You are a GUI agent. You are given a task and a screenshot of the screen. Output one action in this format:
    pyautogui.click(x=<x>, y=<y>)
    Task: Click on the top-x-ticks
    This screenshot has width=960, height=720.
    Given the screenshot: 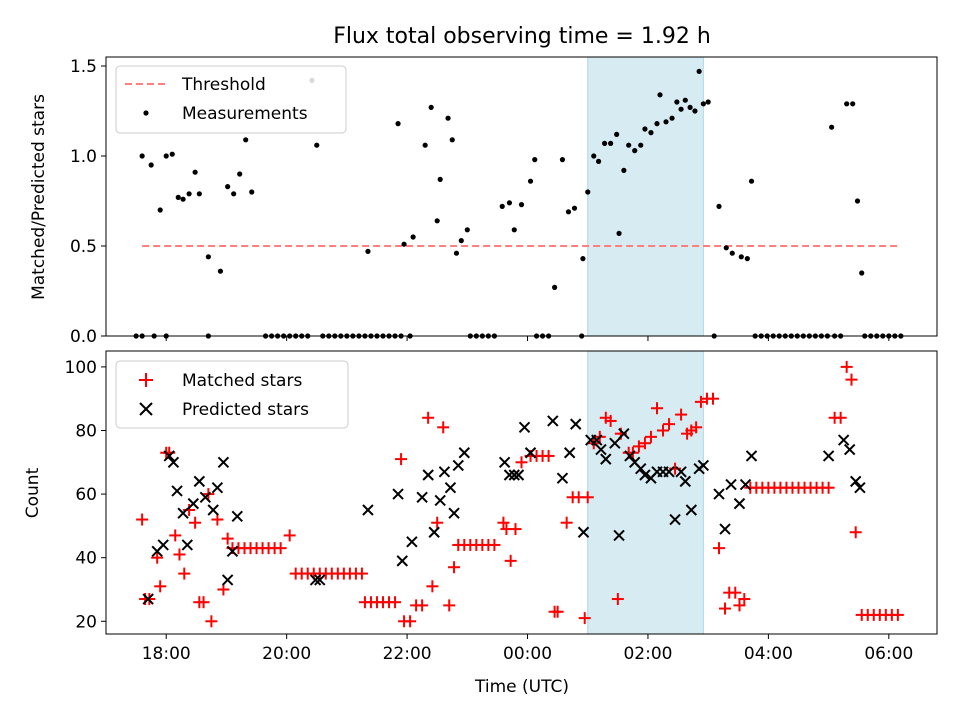 What is the action you would take?
    pyautogui.click(x=527, y=338)
    